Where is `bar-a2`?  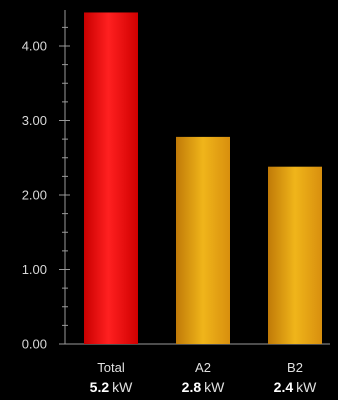
bar-a2 is located at coordinates (203, 240).